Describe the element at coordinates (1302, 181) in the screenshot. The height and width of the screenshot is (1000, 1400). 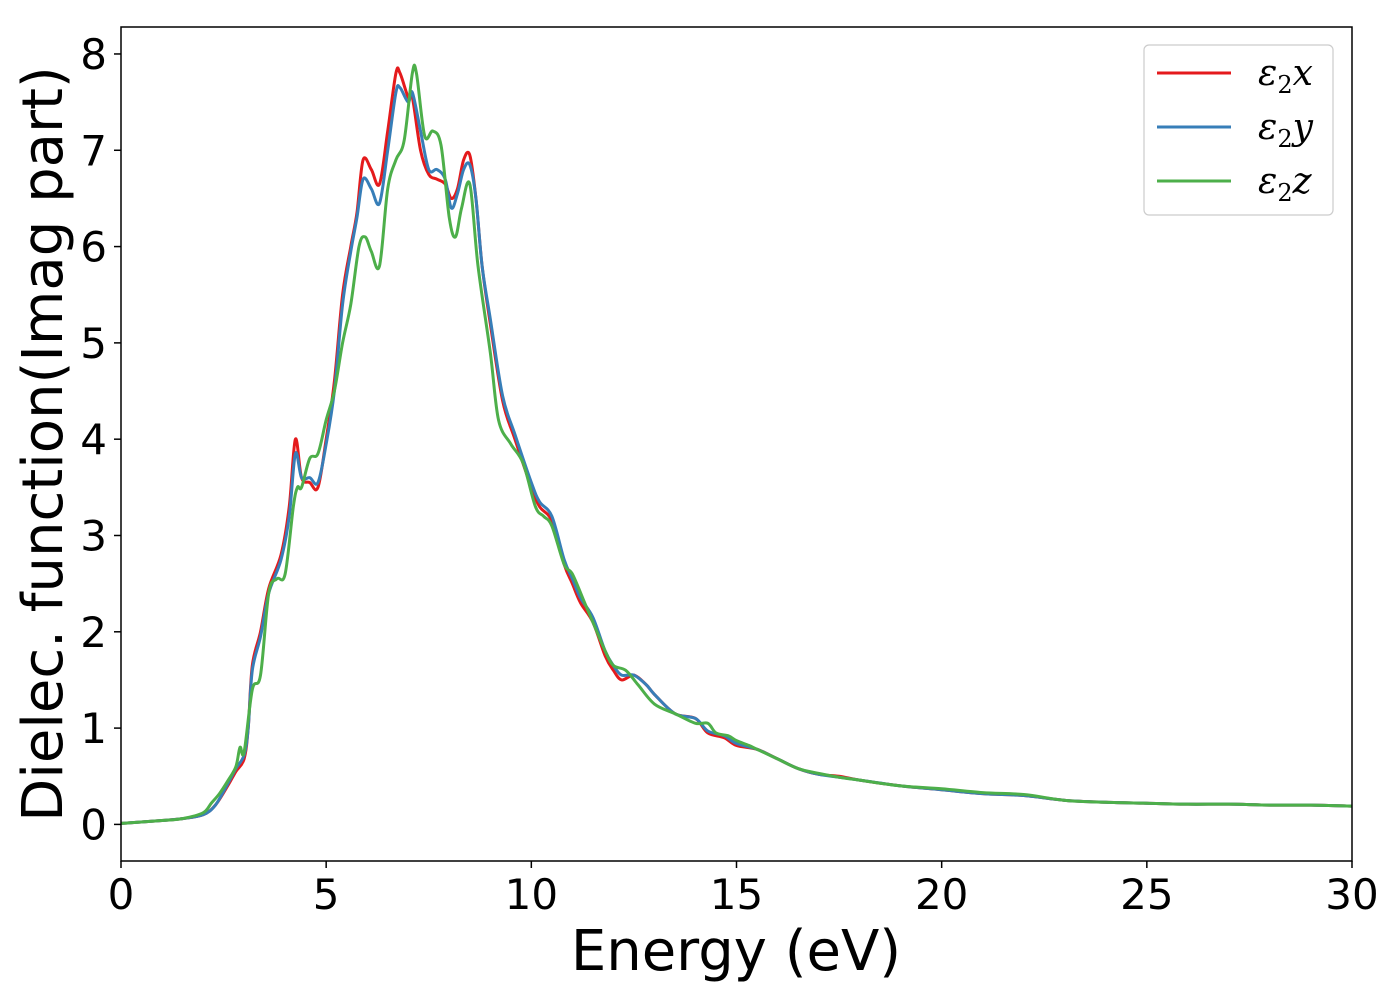
I see `legend-label-suffix: z` at that location.